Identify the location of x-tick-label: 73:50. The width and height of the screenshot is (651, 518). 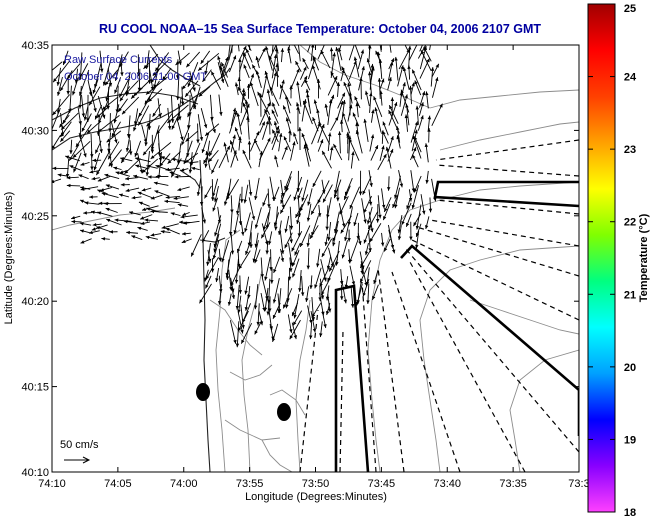
(316, 484).